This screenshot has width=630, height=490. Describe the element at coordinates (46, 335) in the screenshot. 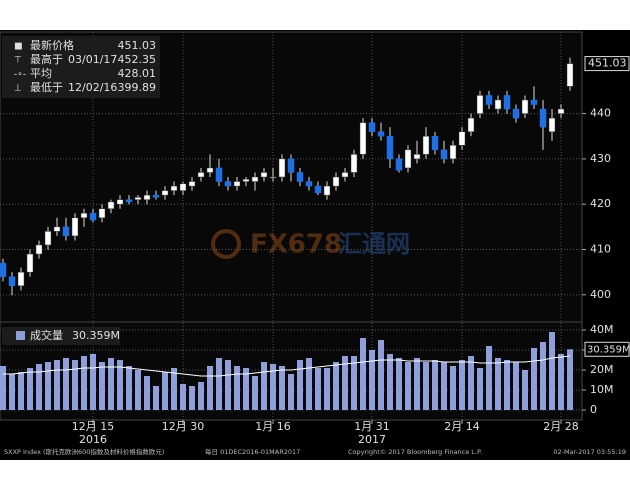

I see `volume-legend-name: 成交量` at that location.